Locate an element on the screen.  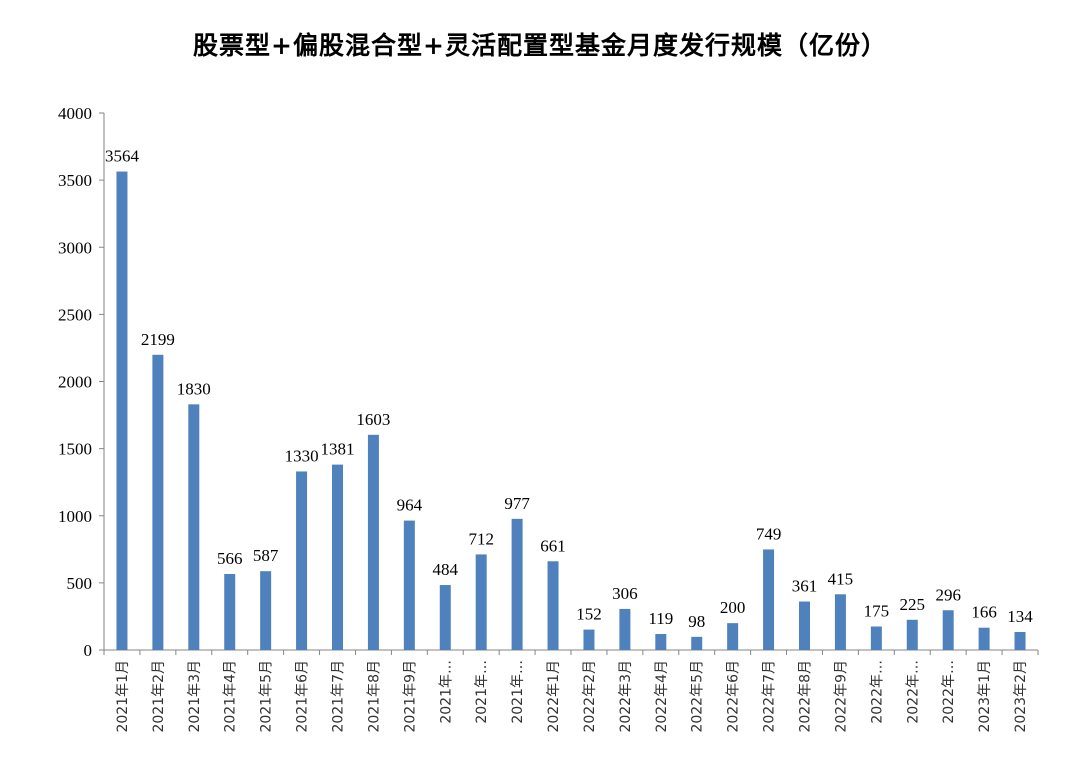
category-label: 2021年5月 is located at coordinates (267, 696).